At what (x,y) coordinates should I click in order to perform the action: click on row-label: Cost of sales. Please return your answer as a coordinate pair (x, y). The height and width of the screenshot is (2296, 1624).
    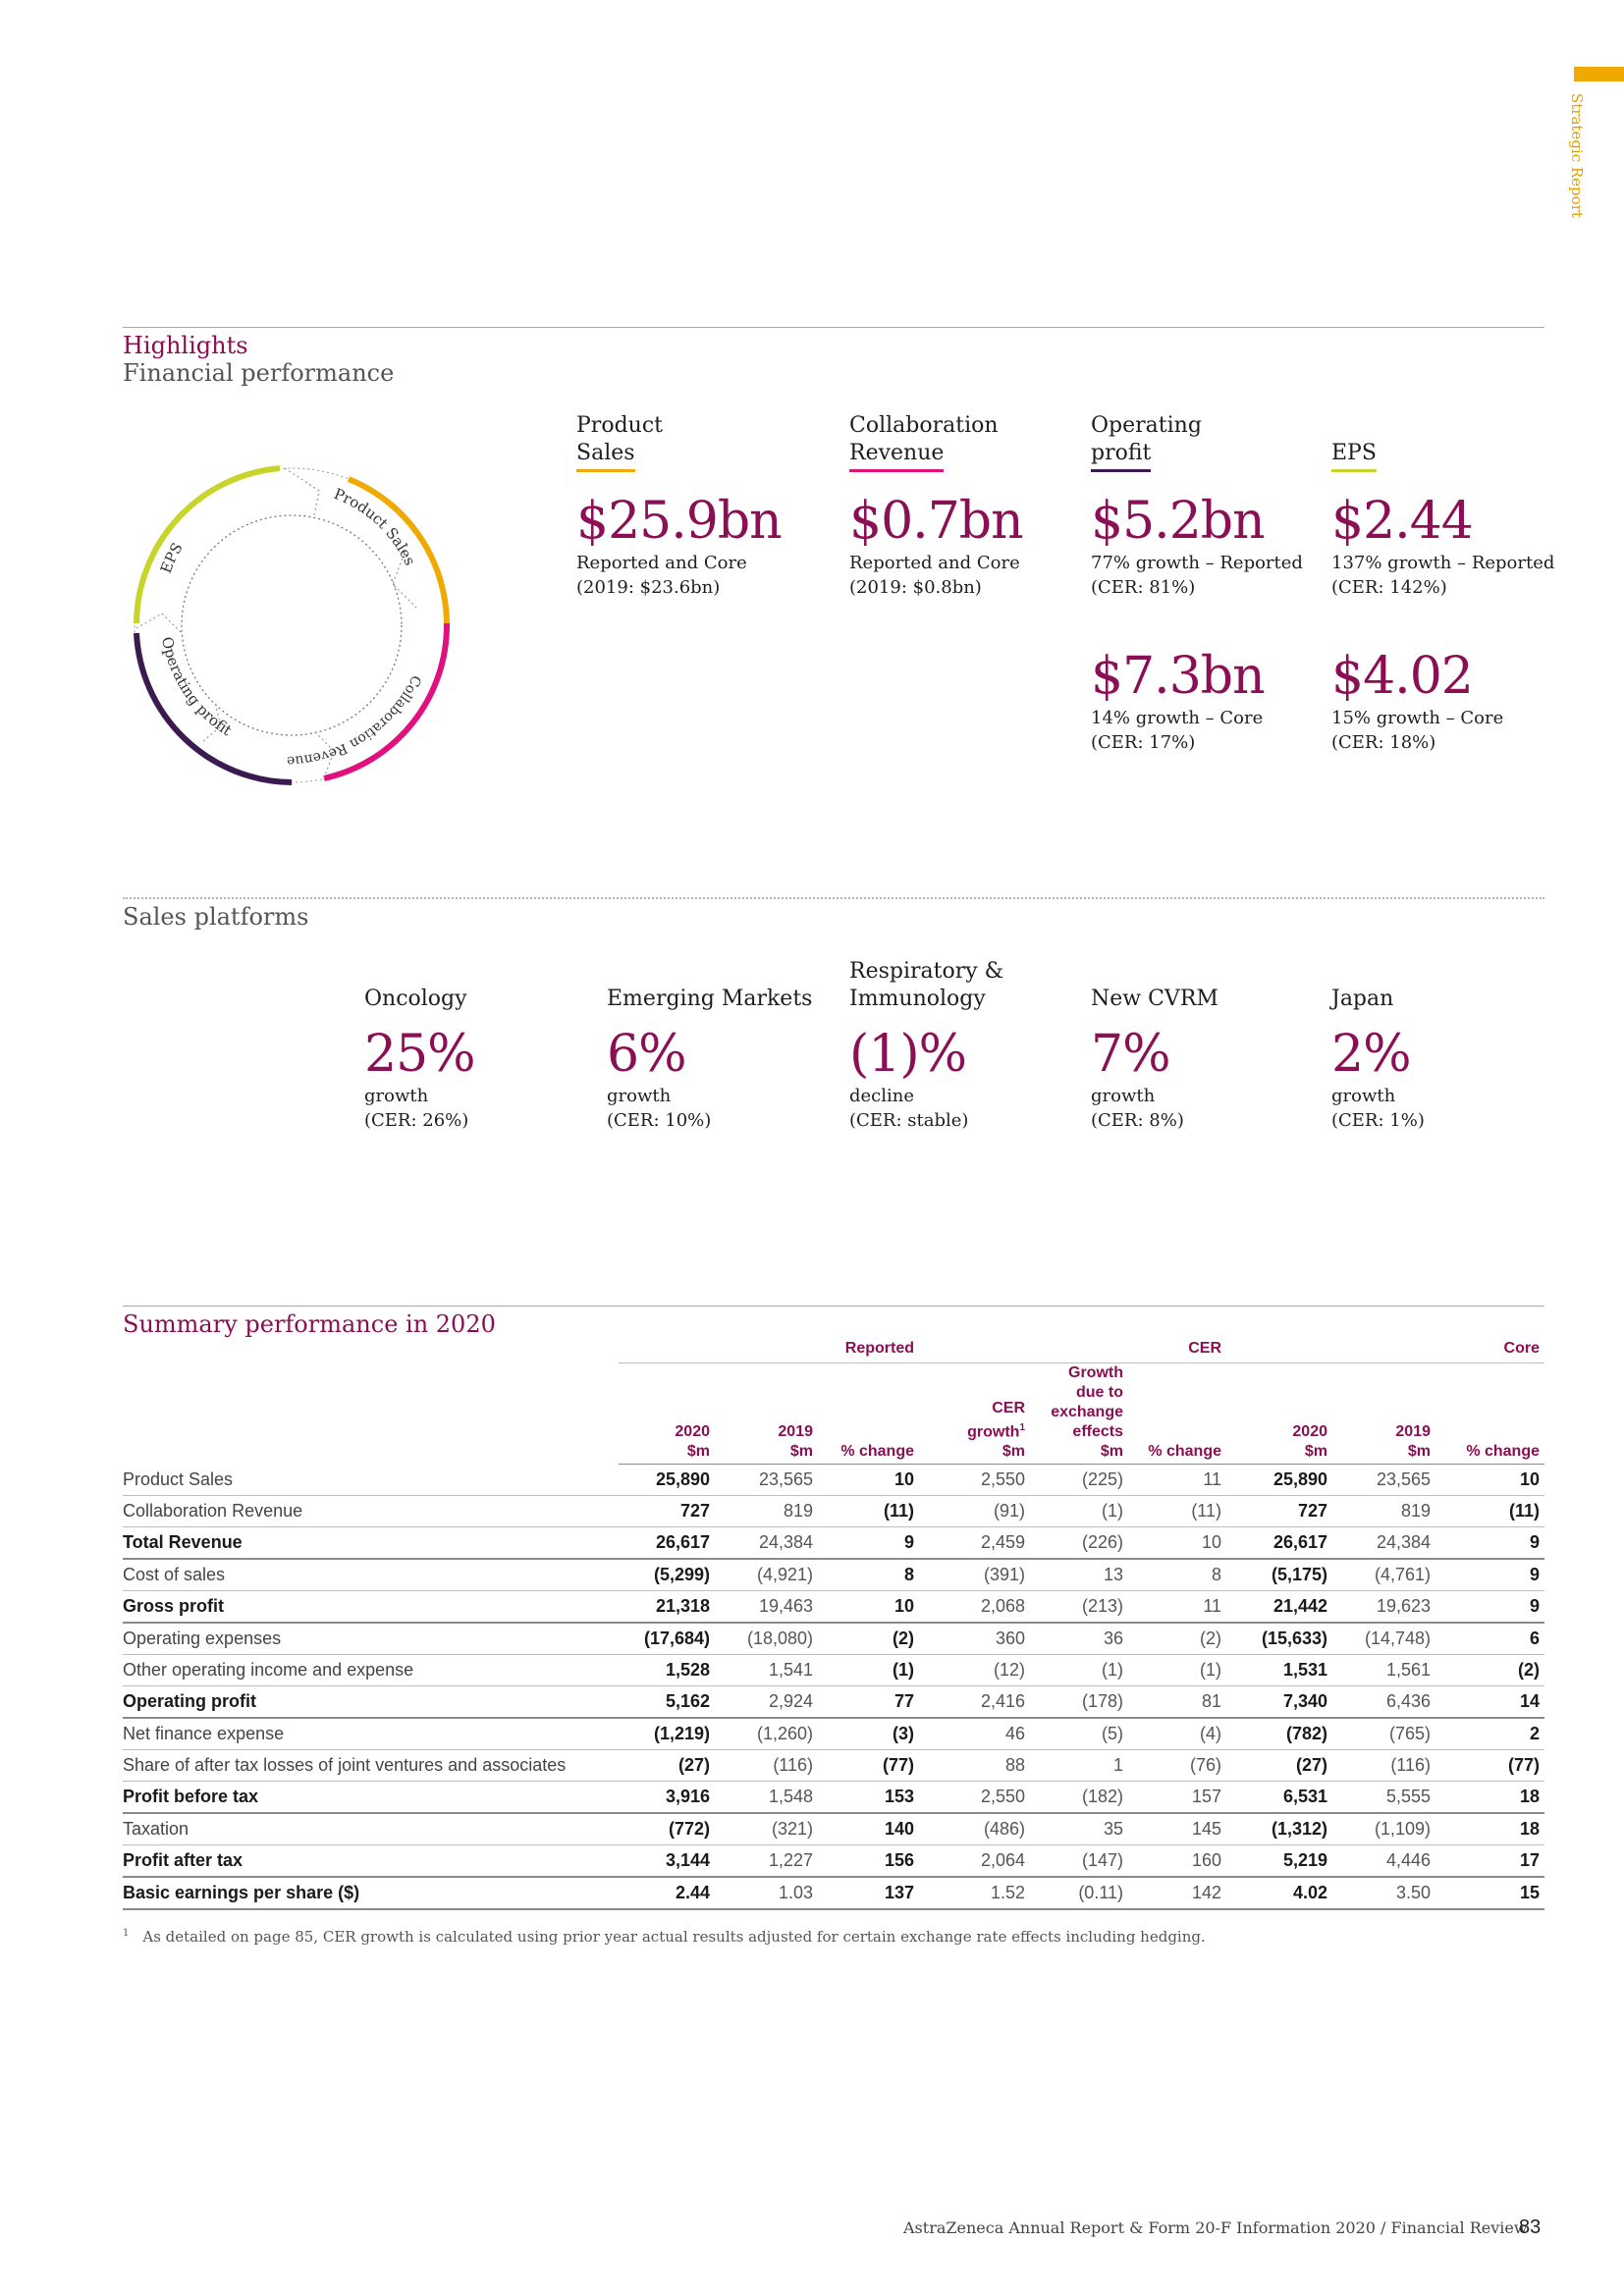
    Looking at the image, I should click on (371, 1575).